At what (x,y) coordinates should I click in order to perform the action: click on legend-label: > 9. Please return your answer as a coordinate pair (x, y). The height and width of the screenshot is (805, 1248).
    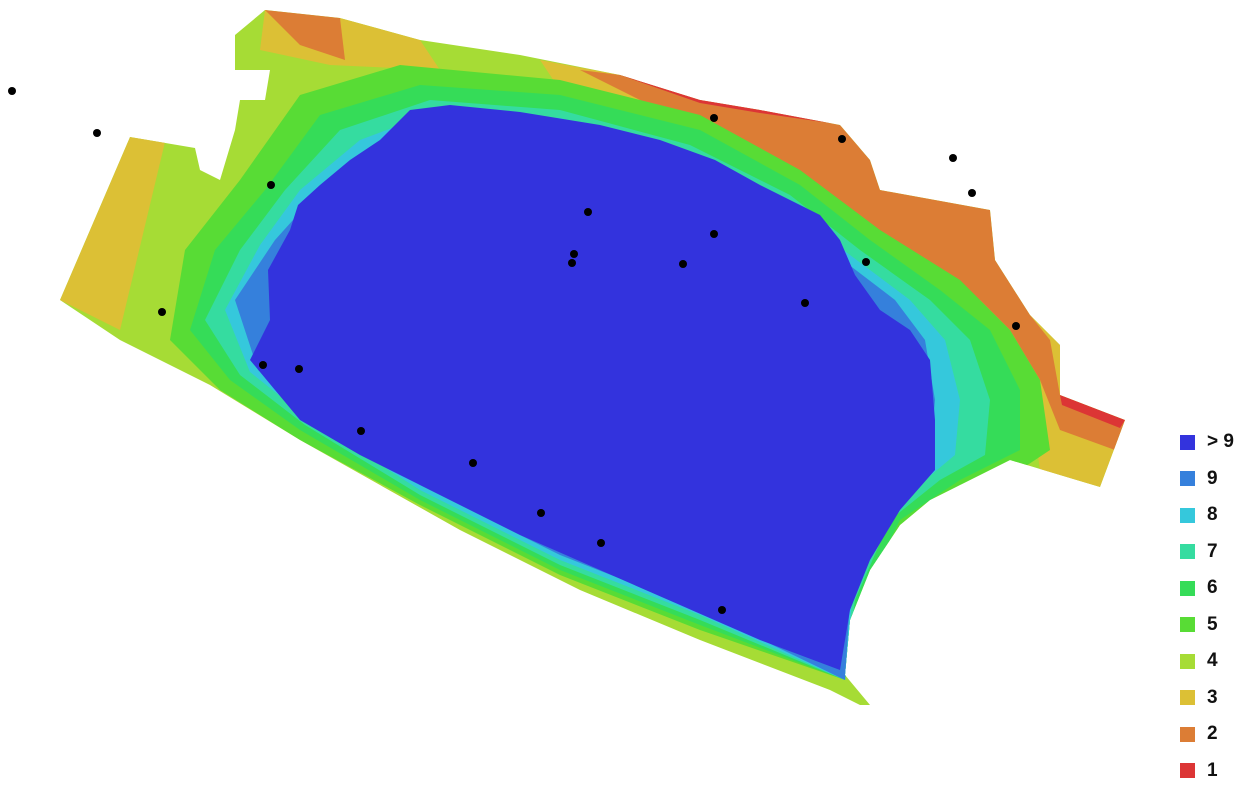
    Looking at the image, I should click on (1220, 442).